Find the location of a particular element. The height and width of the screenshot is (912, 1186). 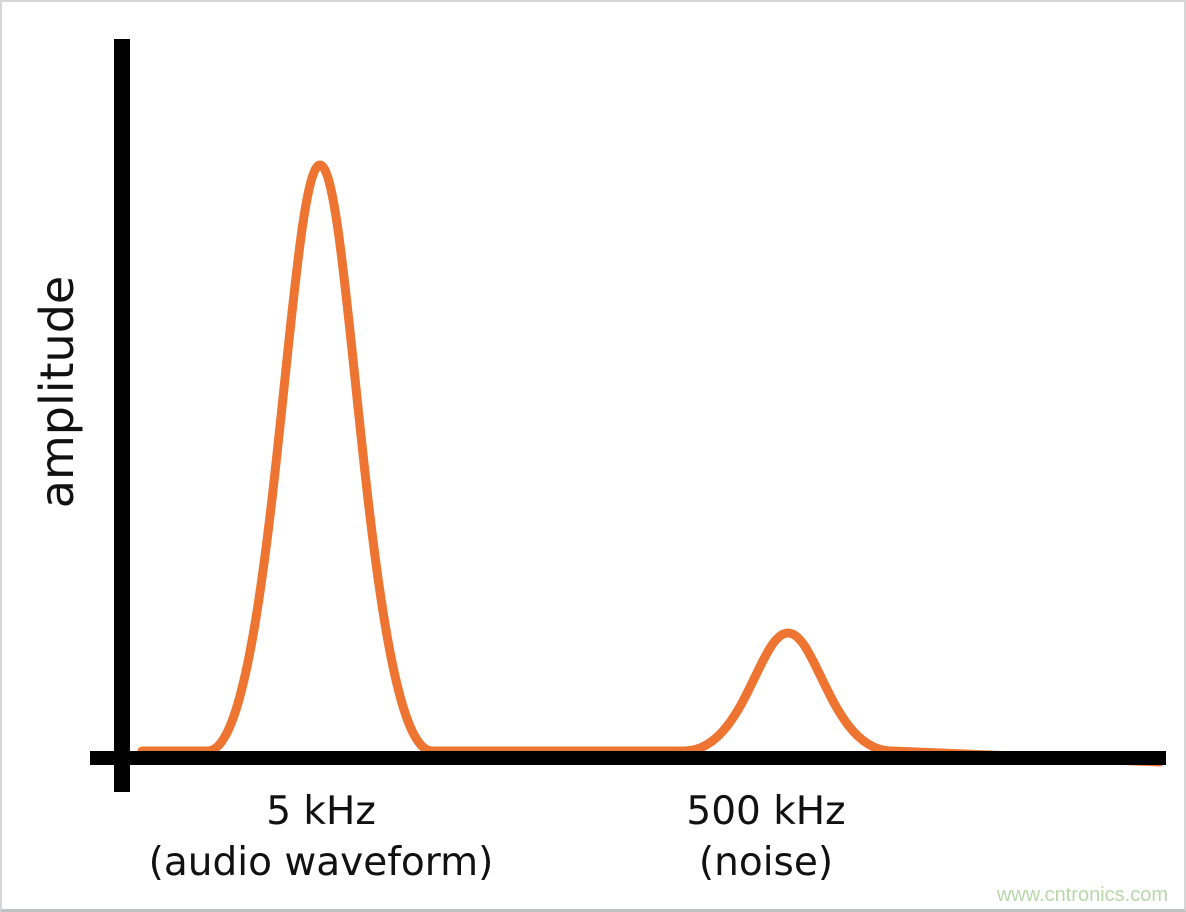

y-axis-line is located at coordinates (122, 415).